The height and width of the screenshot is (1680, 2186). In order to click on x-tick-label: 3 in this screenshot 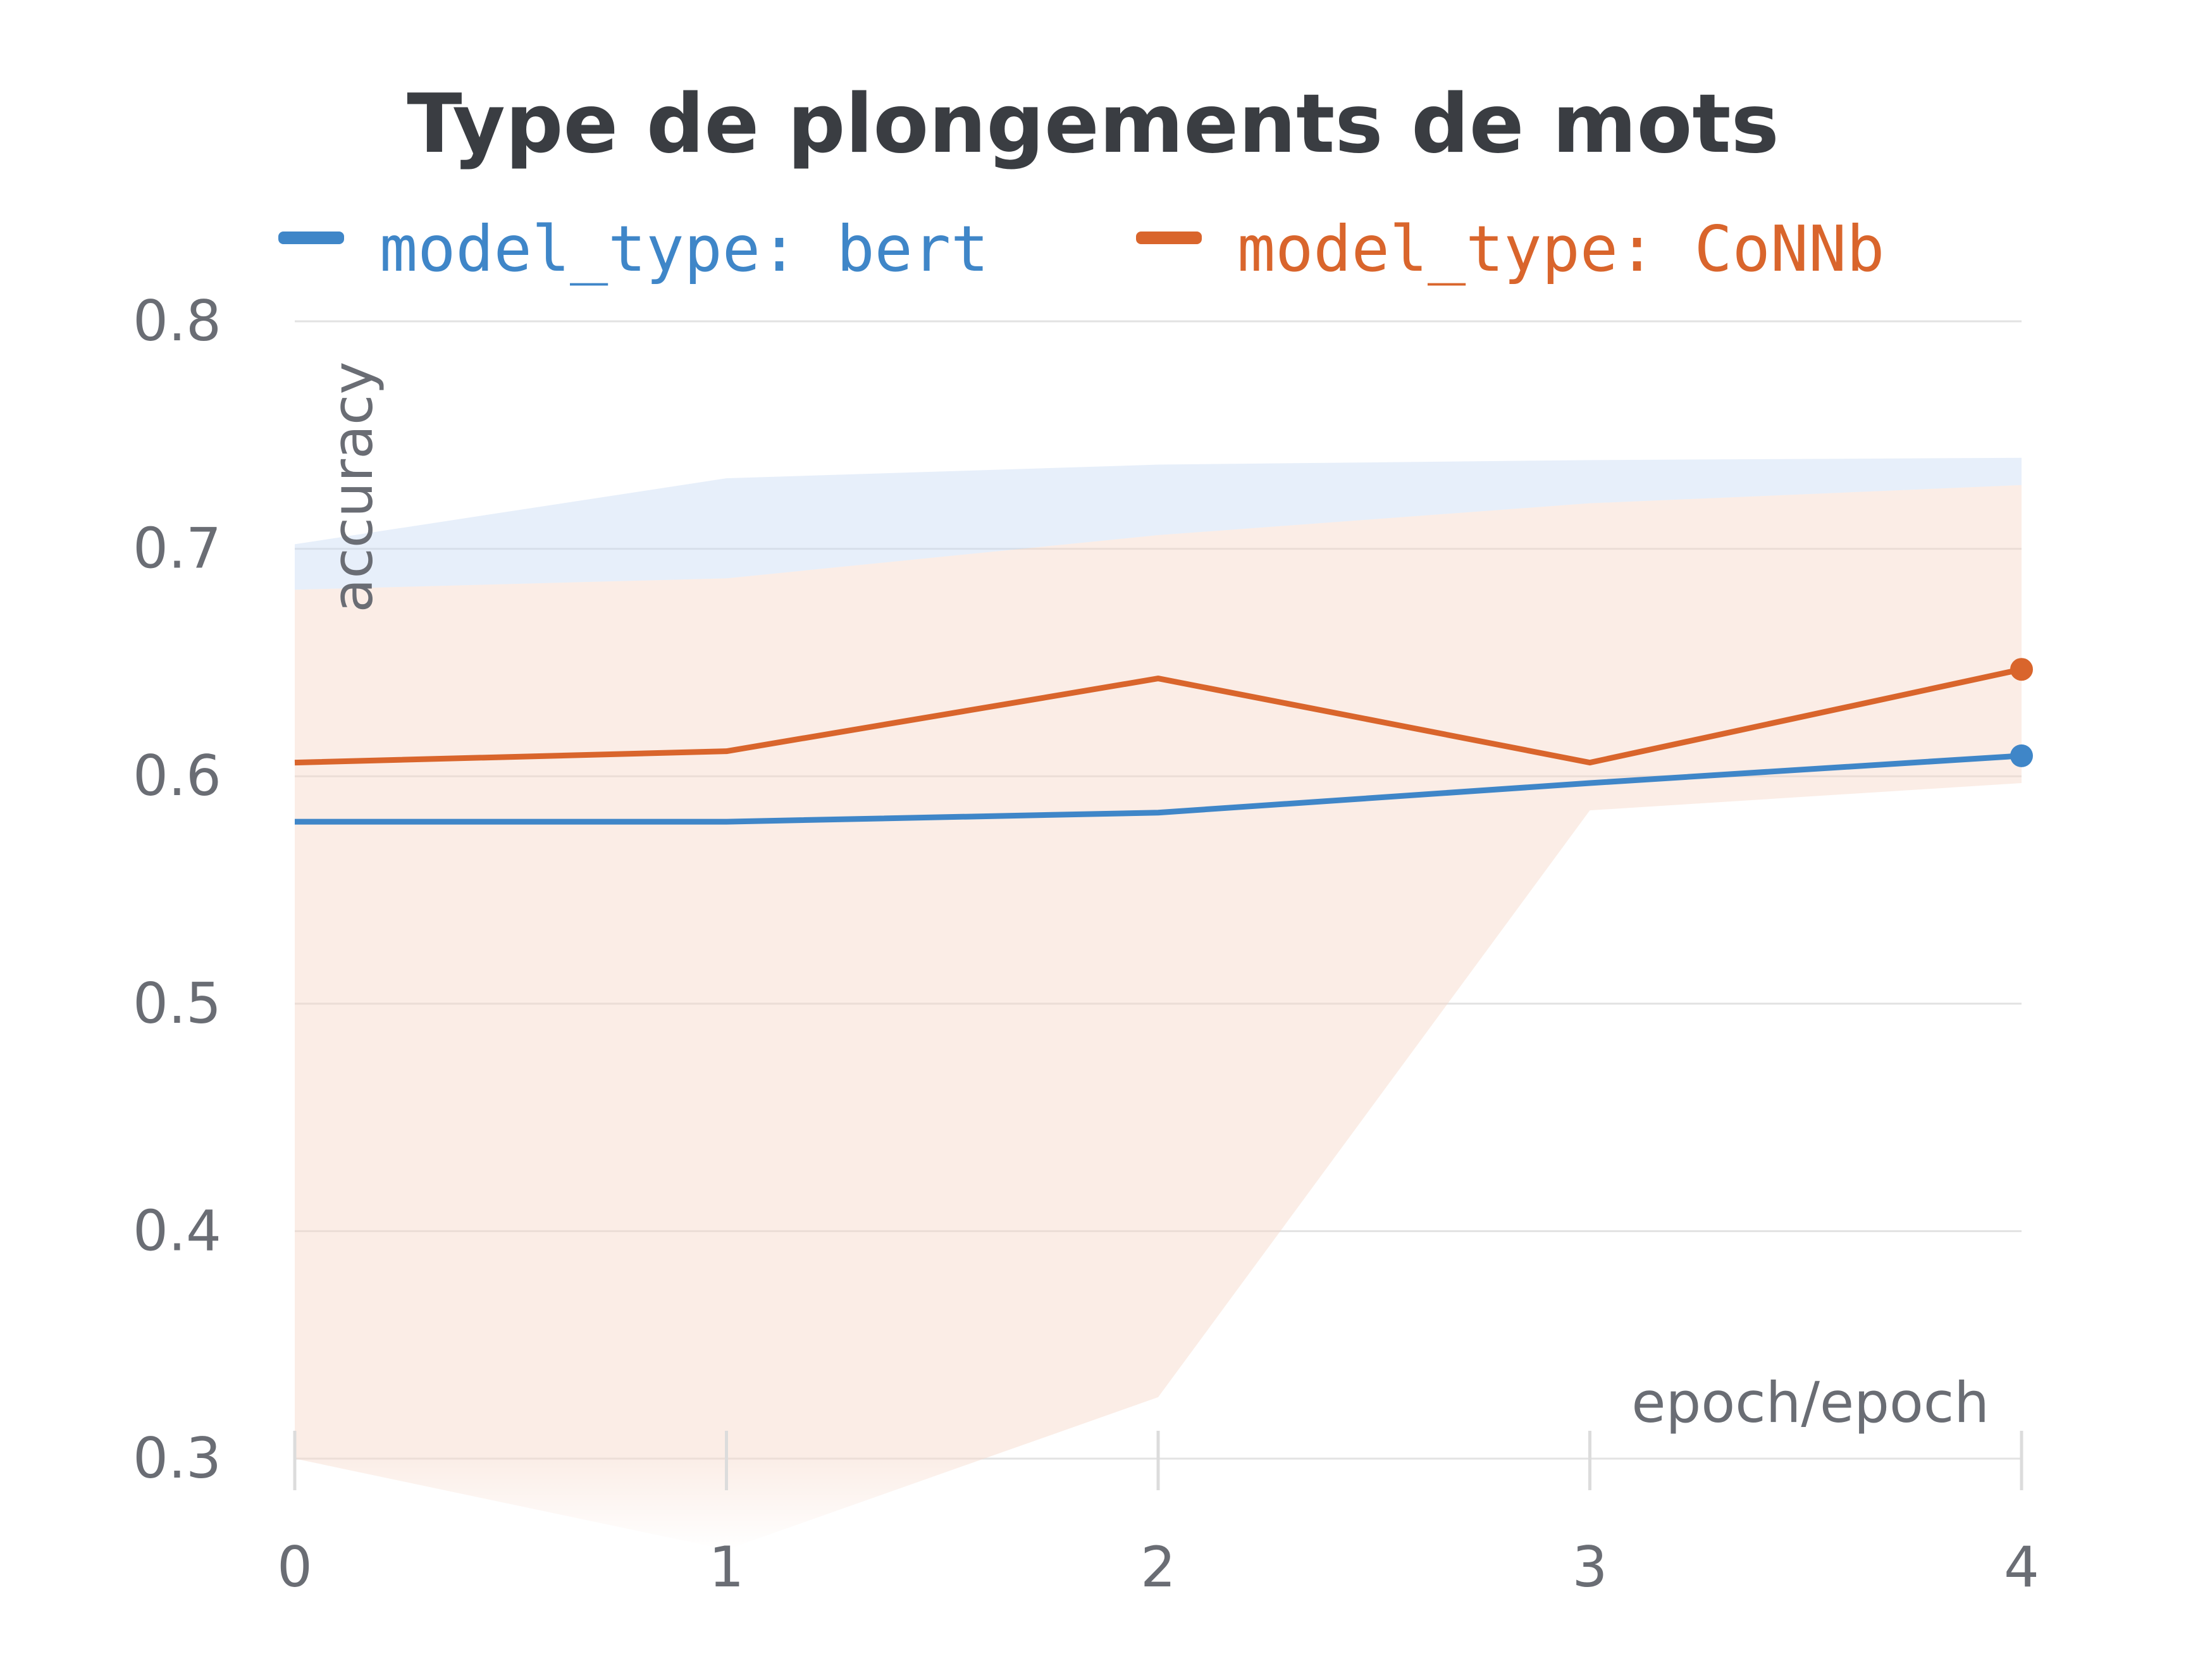, I will do `click(1590, 1567)`.